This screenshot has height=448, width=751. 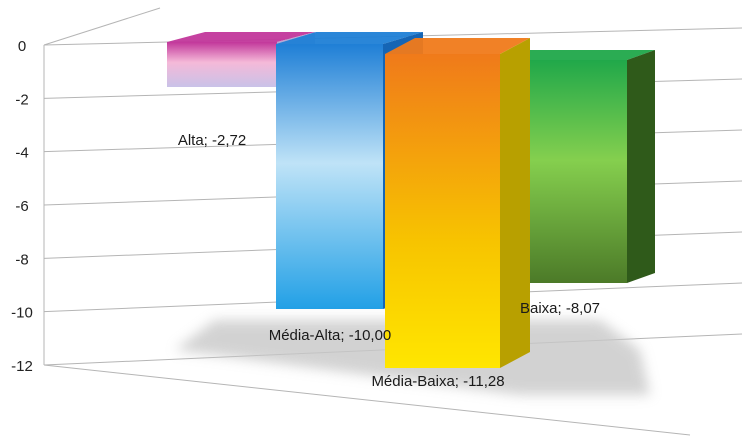 I want to click on bar-media-baixa-front, so click(x=442, y=211).